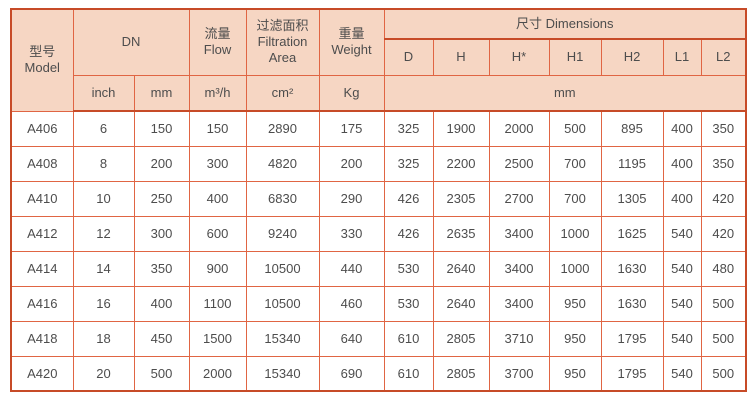  What do you see at coordinates (103, 303) in the screenshot?
I see `cell-dn-inch: 16` at bounding box center [103, 303].